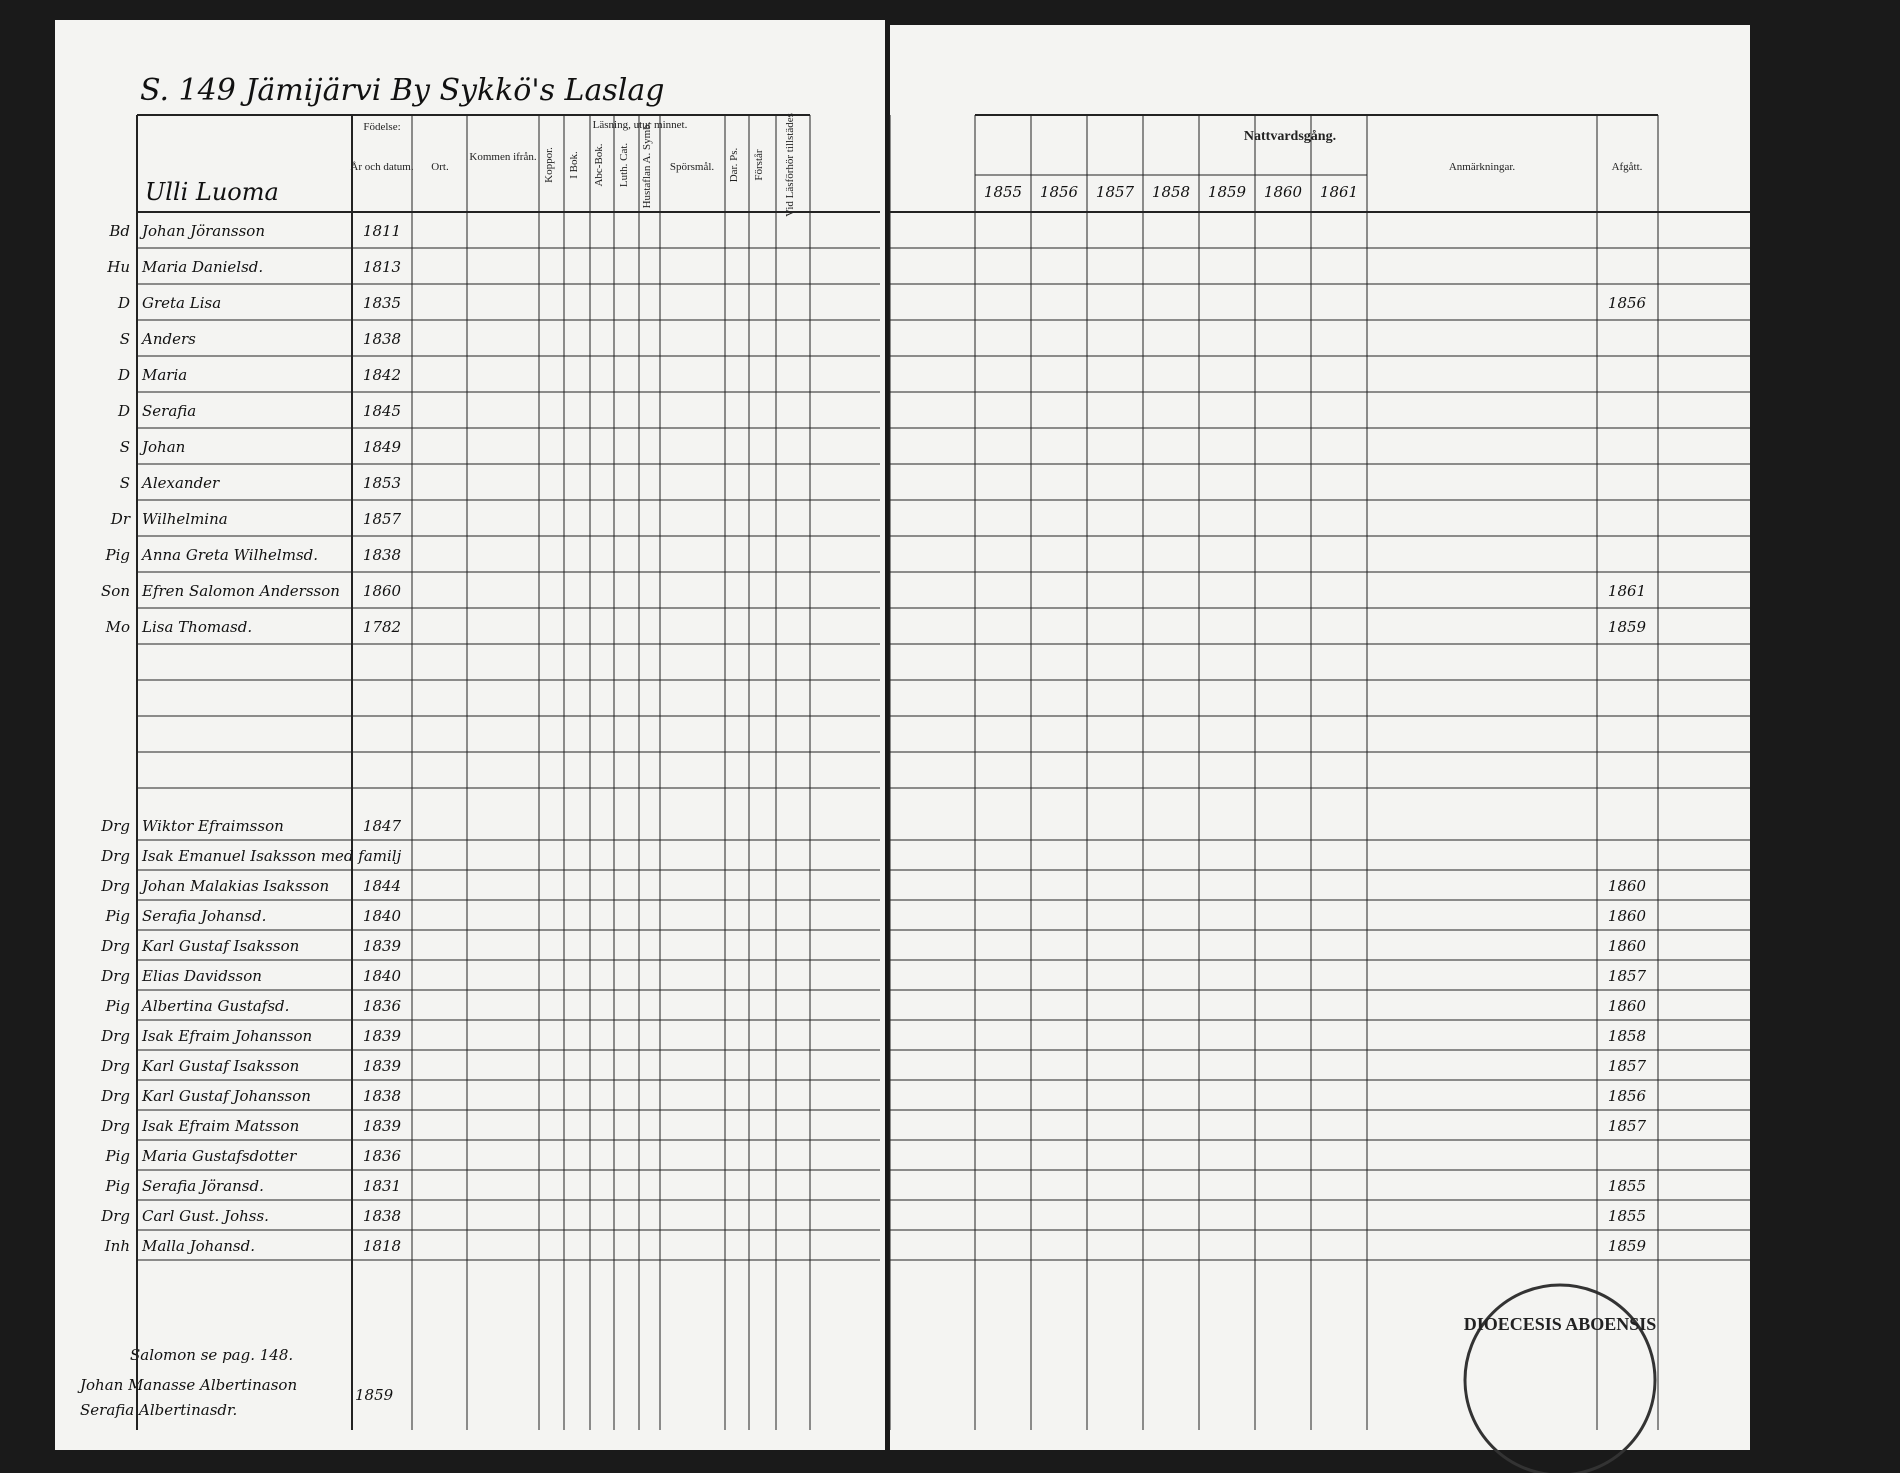  What do you see at coordinates (599, 164) in the screenshot?
I see `column-header: Abc-Bok.` at bounding box center [599, 164].